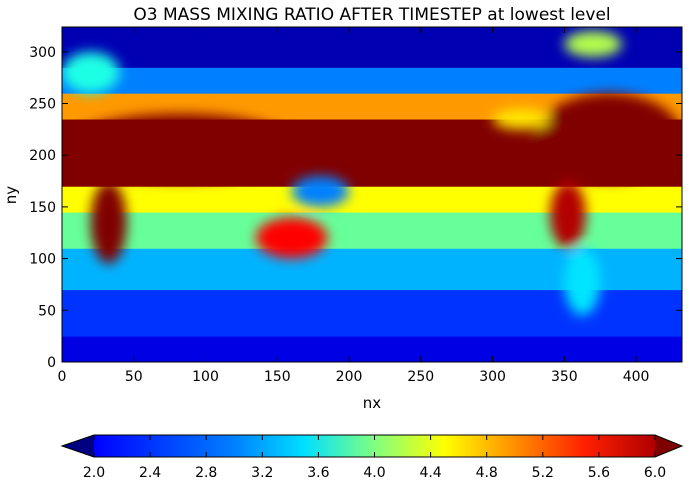 Image resolution: width=700 pixels, height=490 pixels. I want to click on colorbar: 2.0 2.4 2.8 3.2 3.6 4.0 4.4 4.8 5.2 5.6 6.0, so click(372, 457).